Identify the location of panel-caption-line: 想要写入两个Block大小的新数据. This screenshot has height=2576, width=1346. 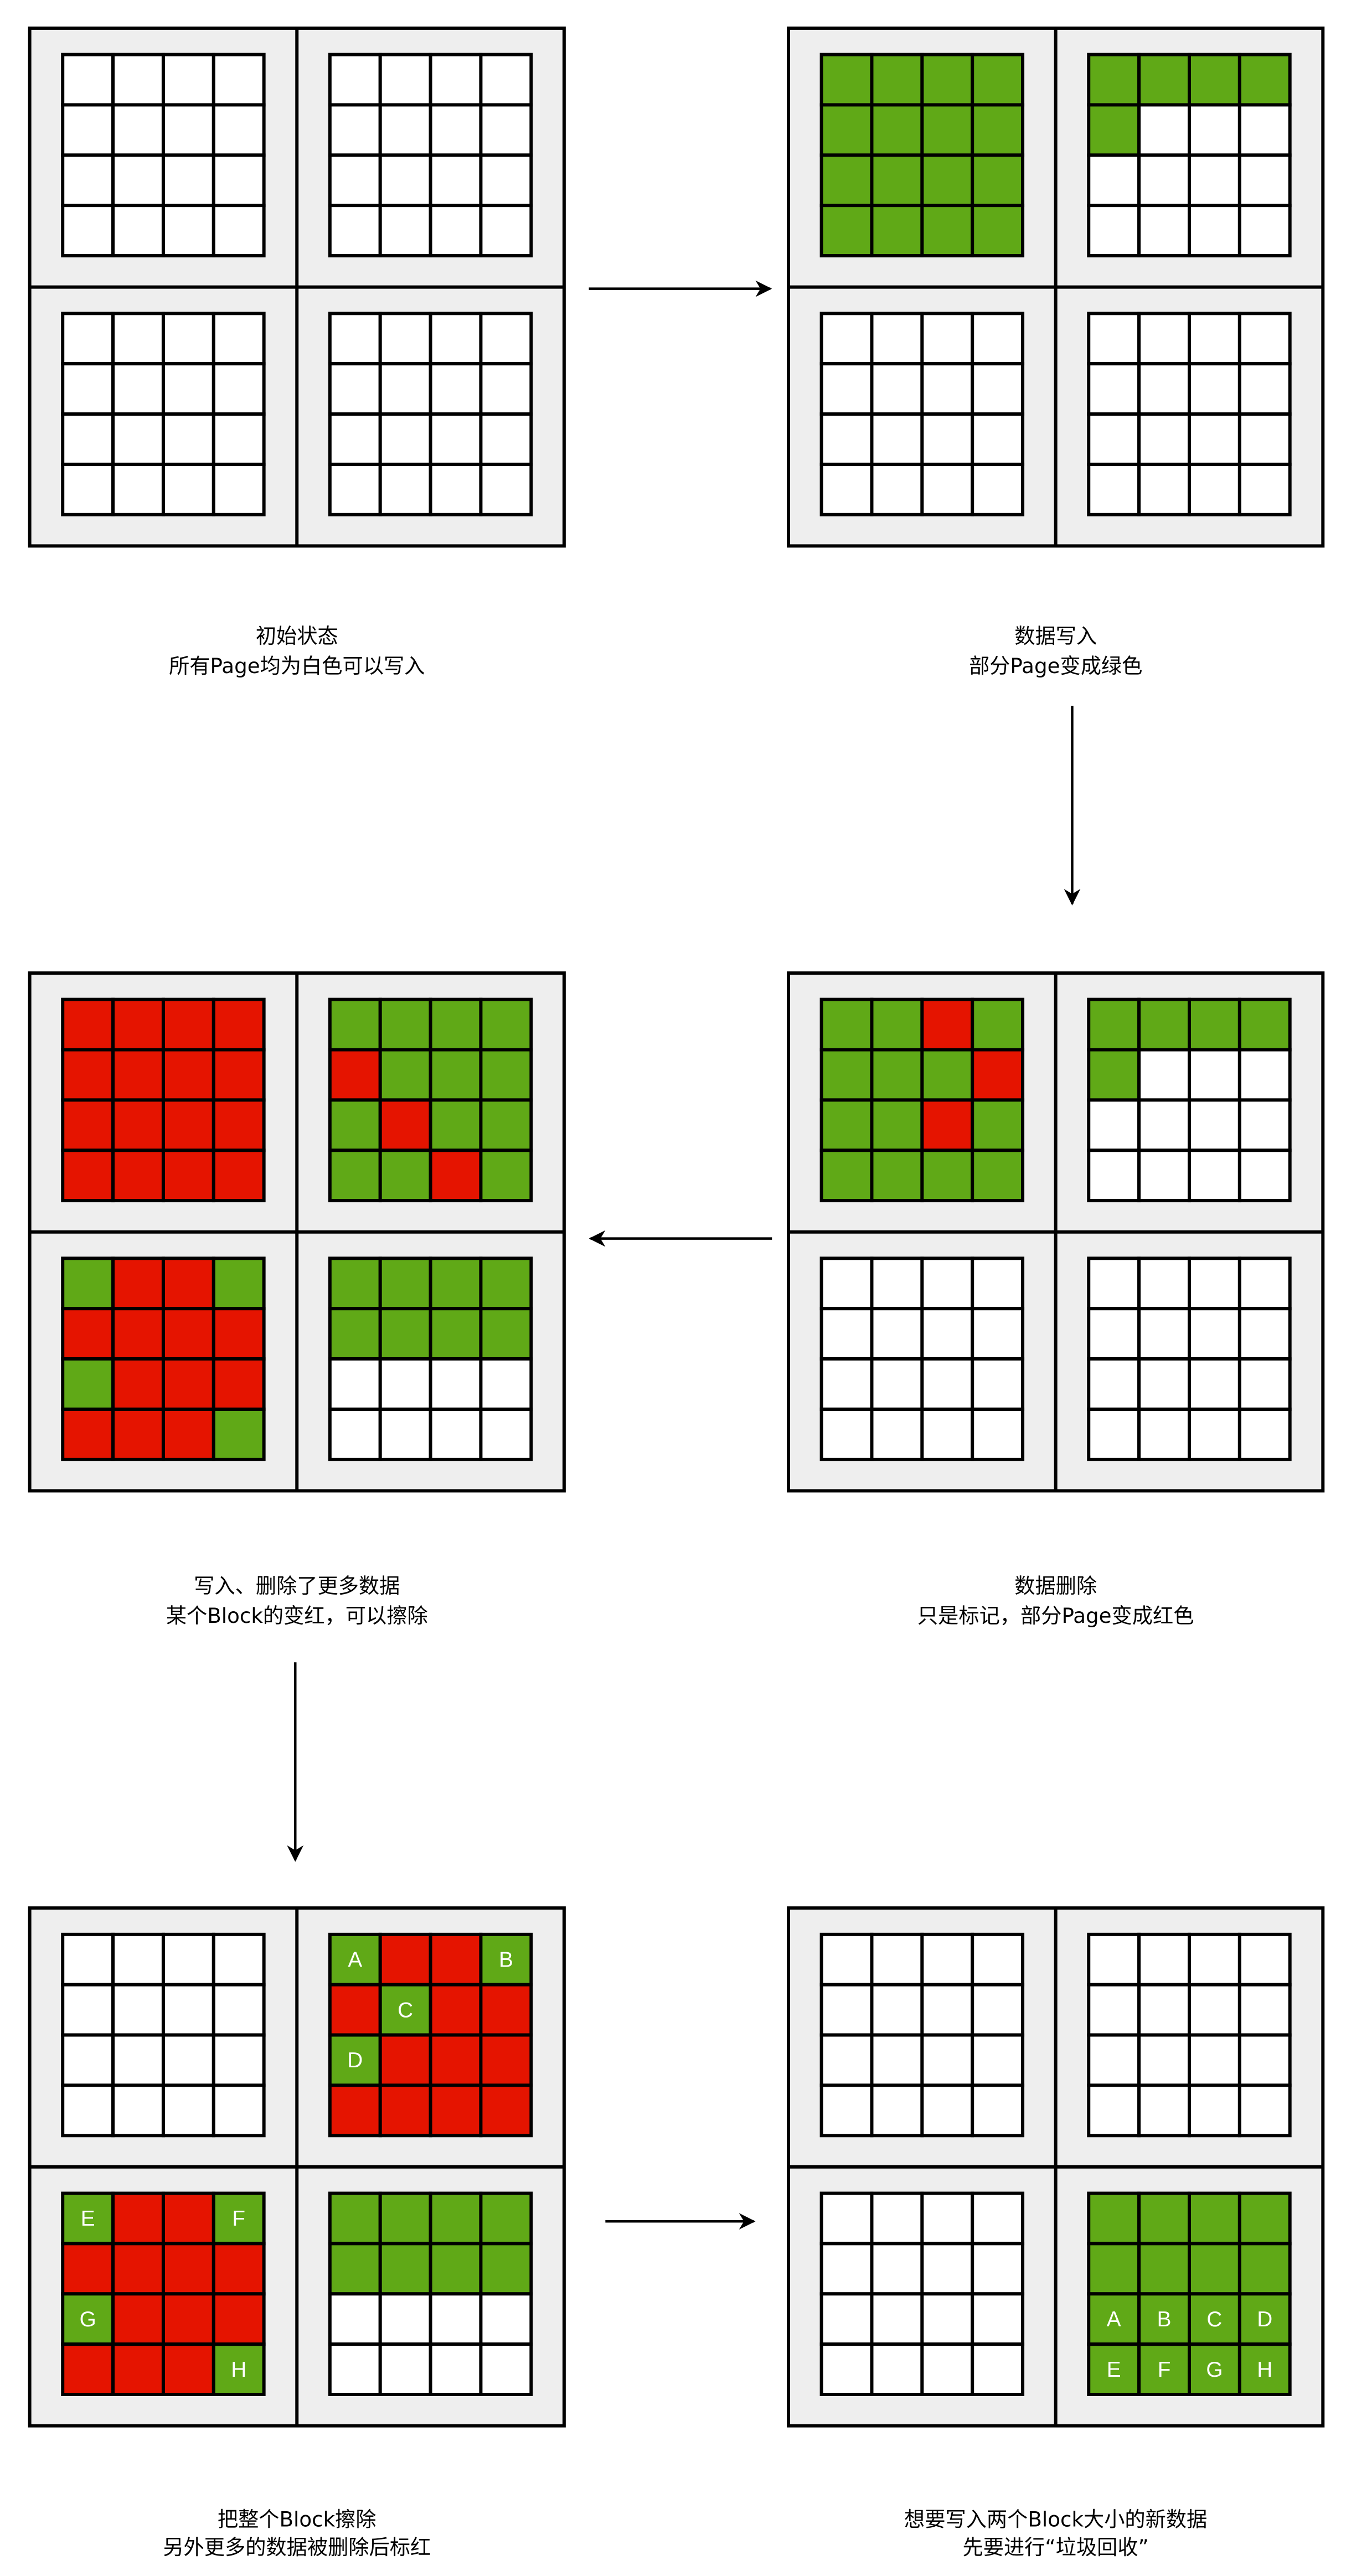
(1055, 2519).